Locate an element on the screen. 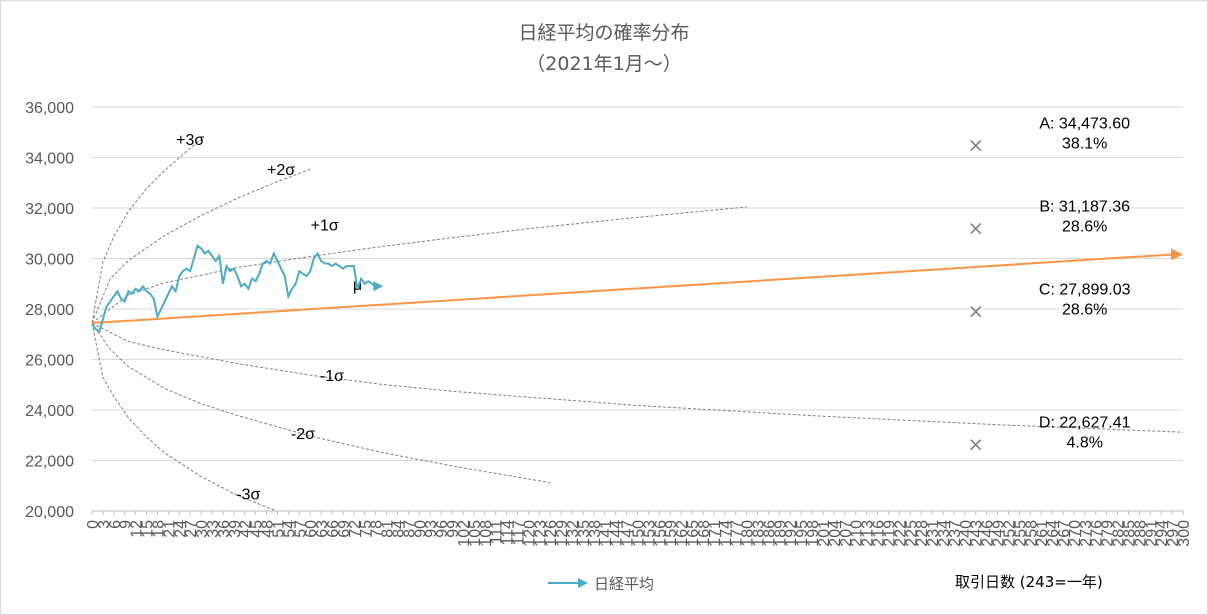  x-tick-label: 39 is located at coordinates (235, 529).